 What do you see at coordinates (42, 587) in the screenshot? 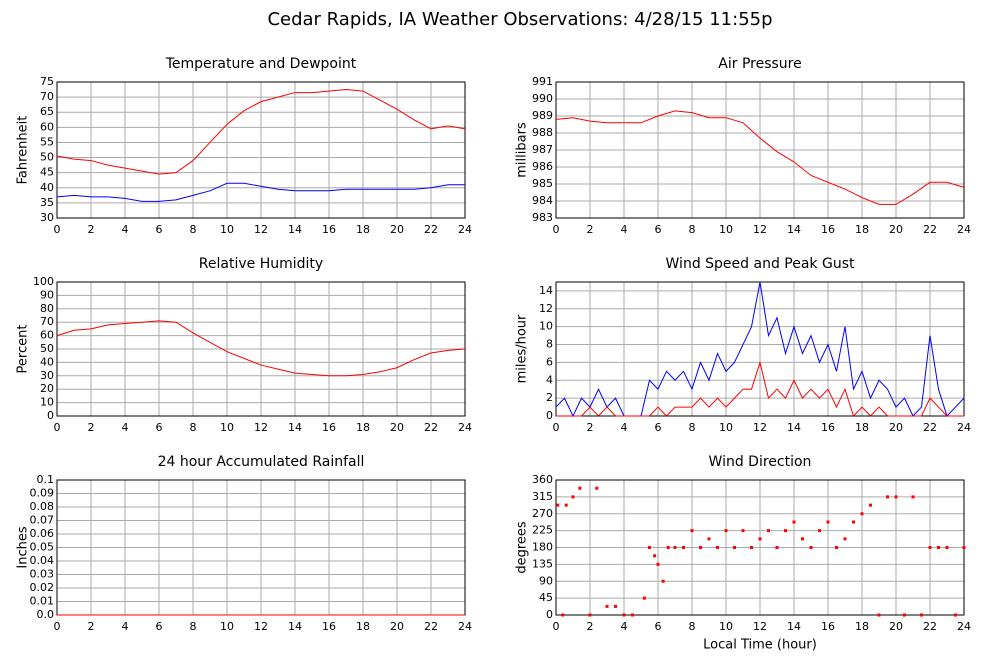
I see `y-tick-label: 0.02` at bounding box center [42, 587].